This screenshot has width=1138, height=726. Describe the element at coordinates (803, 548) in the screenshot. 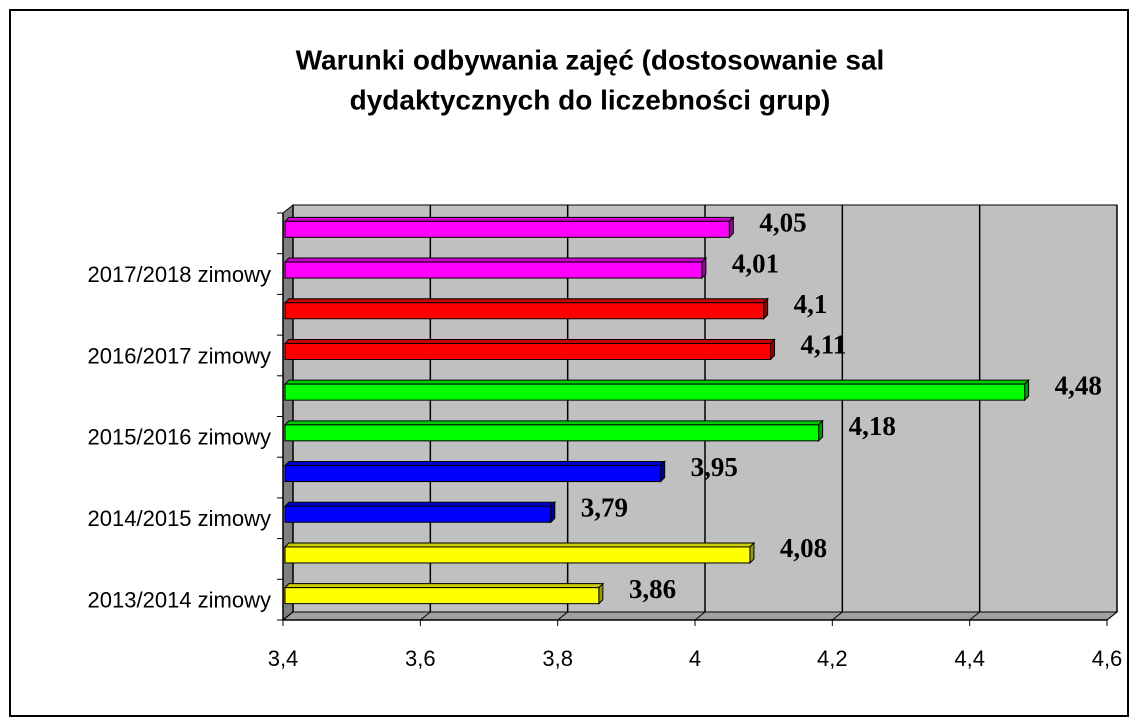

I see `data-label: 4,08` at that location.